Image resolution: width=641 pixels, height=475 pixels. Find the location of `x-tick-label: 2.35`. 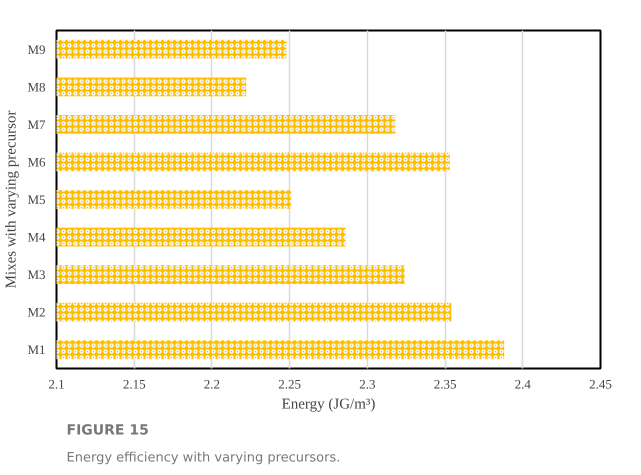

x-tick-label: 2.35 is located at coordinates (445, 384).